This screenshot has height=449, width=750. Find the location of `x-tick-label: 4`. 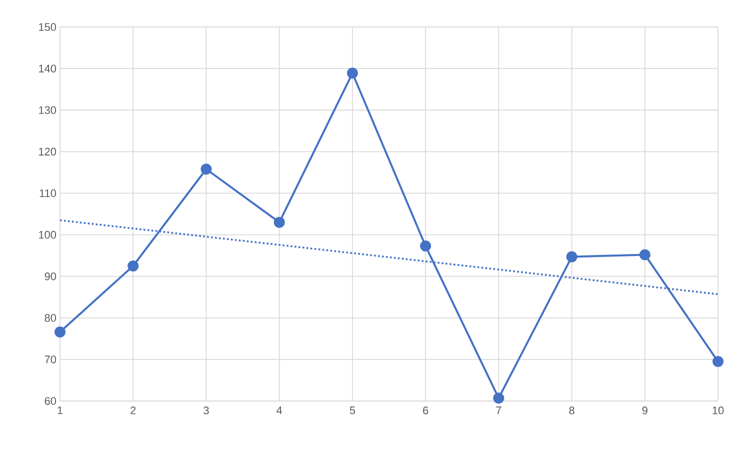

x-tick-label: 4 is located at coordinates (279, 410).